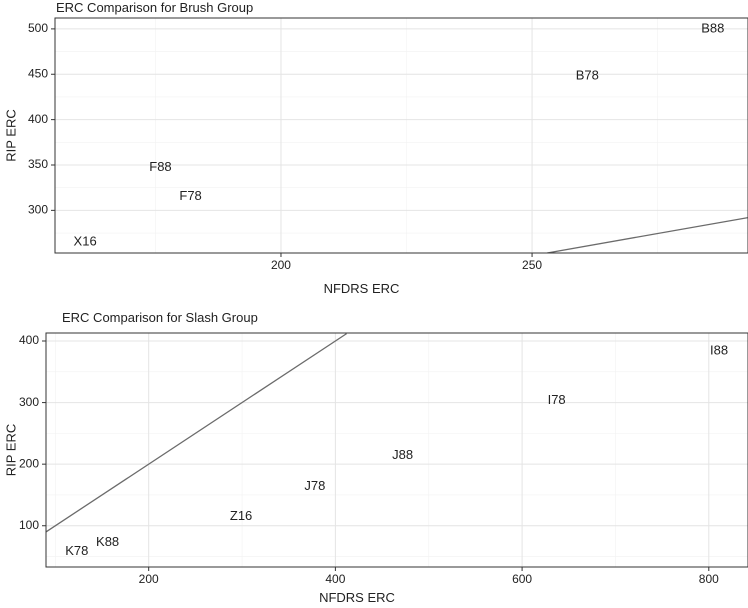  Describe the element at coordinates (160, 166) in the screenshot. I see `point-label-f88: F88` at that location.